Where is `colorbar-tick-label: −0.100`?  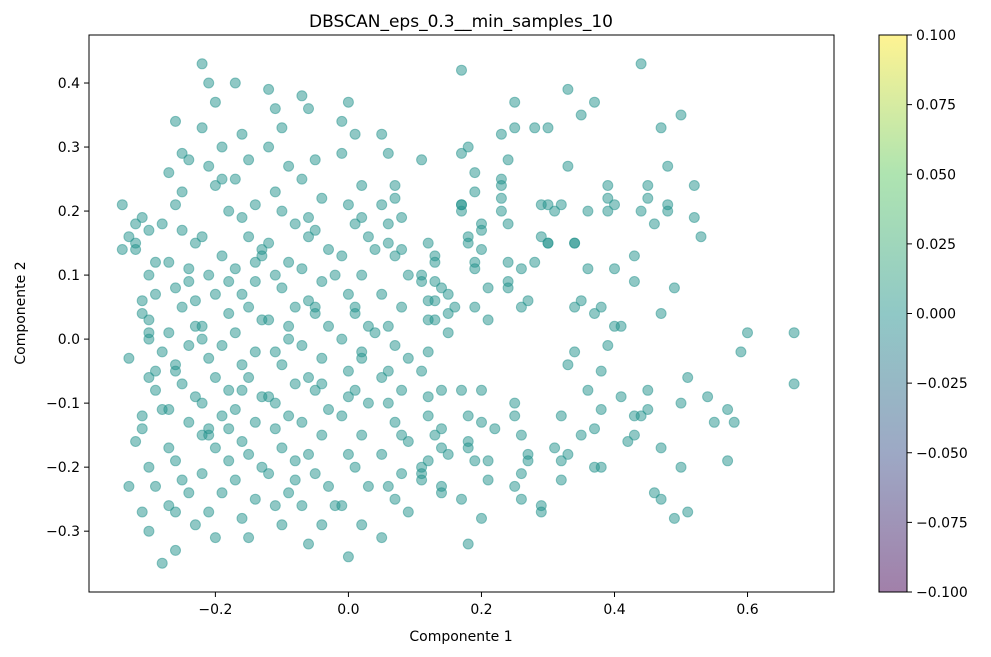
colorbar-tick-label: −0.100 is located at coordinates (942, 593).